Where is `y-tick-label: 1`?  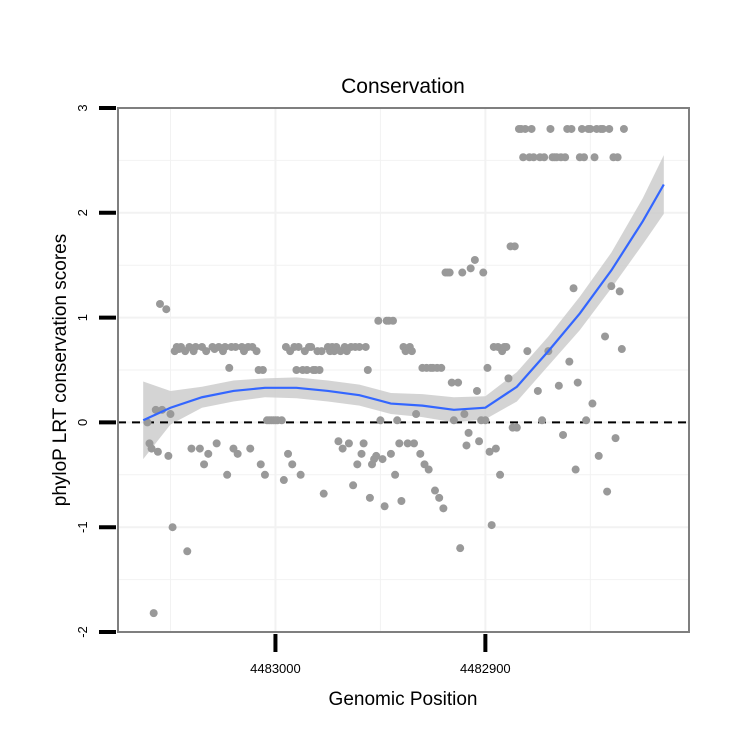
y-tick-label: 1 is located at coordinates (82, 317).